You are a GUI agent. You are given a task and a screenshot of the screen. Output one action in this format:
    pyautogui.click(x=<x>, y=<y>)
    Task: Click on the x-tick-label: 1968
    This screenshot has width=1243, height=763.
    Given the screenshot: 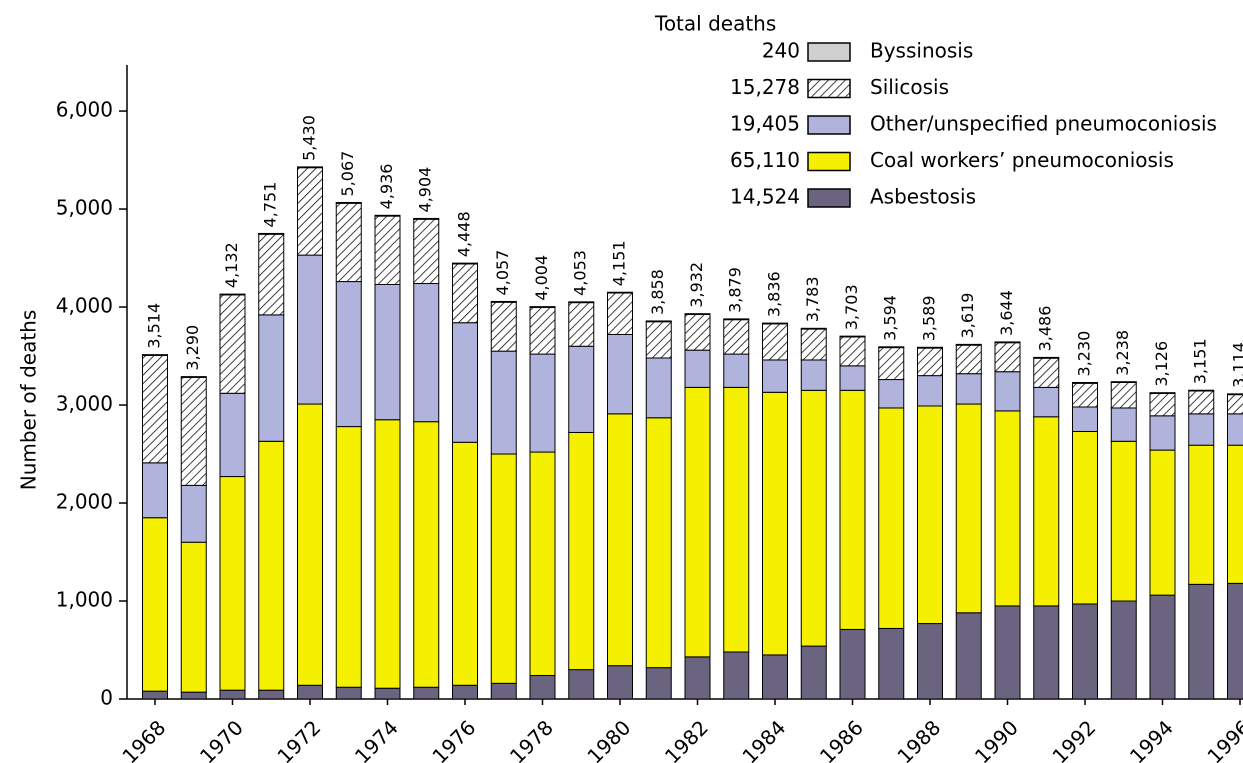 What is the action you would take?
    pyautogui.click(x=143, y=739)
    